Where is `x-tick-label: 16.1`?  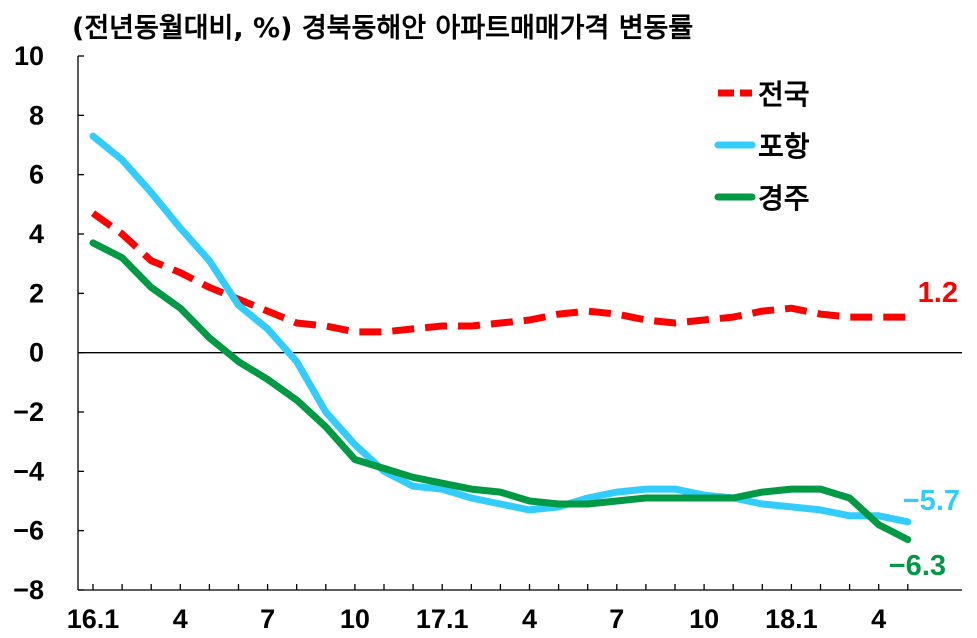 x-tick-label: 16.1 is located at coordinates (93, 619).